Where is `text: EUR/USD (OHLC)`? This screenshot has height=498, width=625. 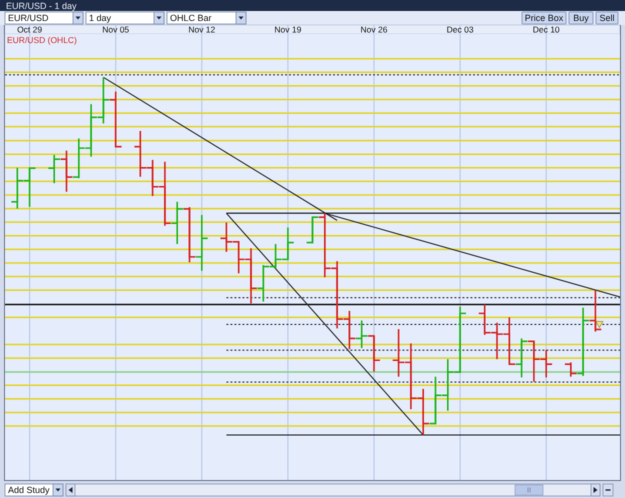
text: EUR/USD (OHLC) is located at coordinates (42, 40).